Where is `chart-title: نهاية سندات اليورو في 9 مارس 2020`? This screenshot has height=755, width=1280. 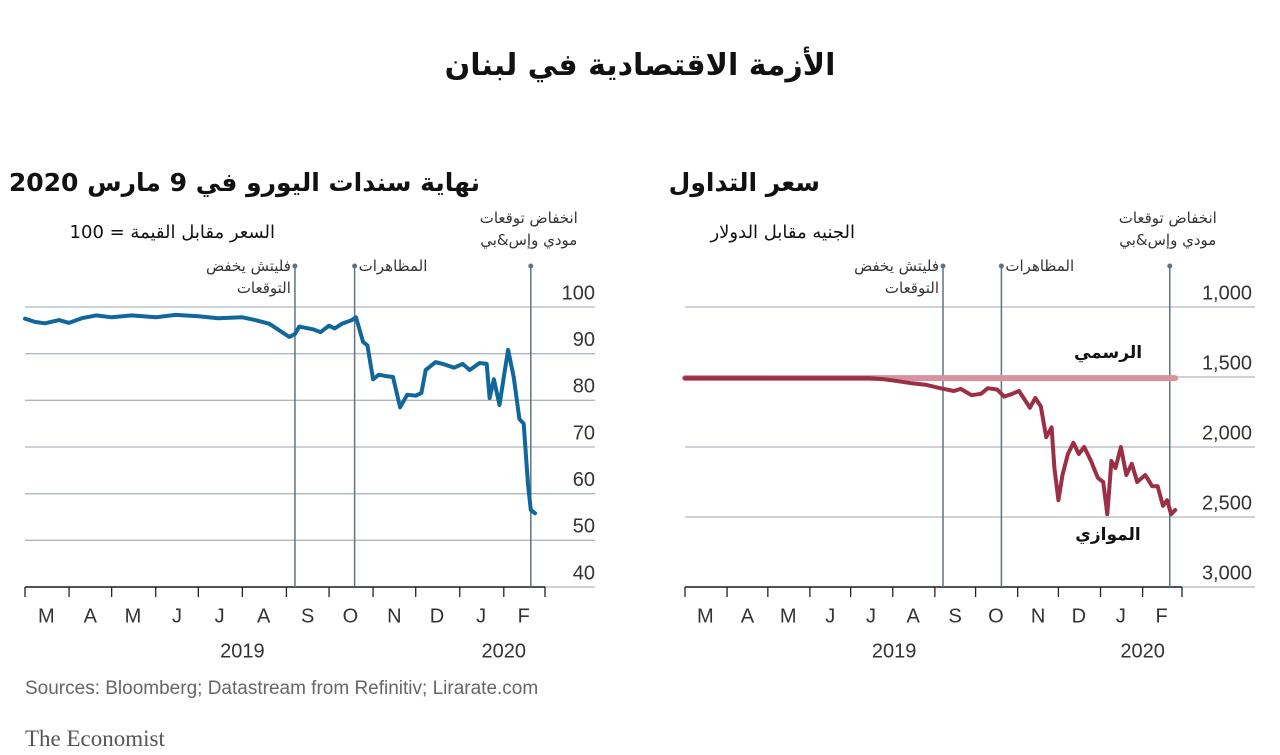
chart-title: نهاية سندات اليورو في 9 مارس 2020 is located at coordinates (244, 182).